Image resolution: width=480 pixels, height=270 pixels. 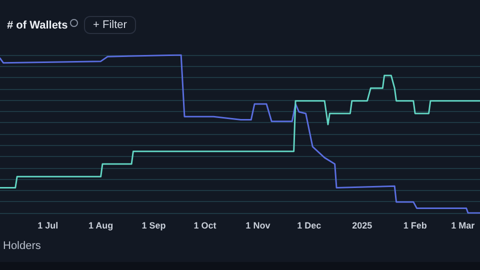 What do you see at coordinates (22, 246) in the screenshot?
I see `text: Holders` at bounding box center [22, 246].